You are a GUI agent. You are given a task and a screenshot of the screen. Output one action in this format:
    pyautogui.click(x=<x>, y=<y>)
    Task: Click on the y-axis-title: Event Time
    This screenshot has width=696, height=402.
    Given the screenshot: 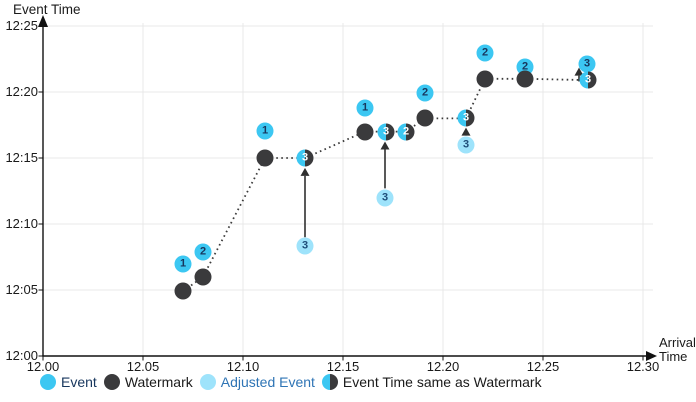 What is the action you would take?
    pyautogui.click(x=47, y=9)
    